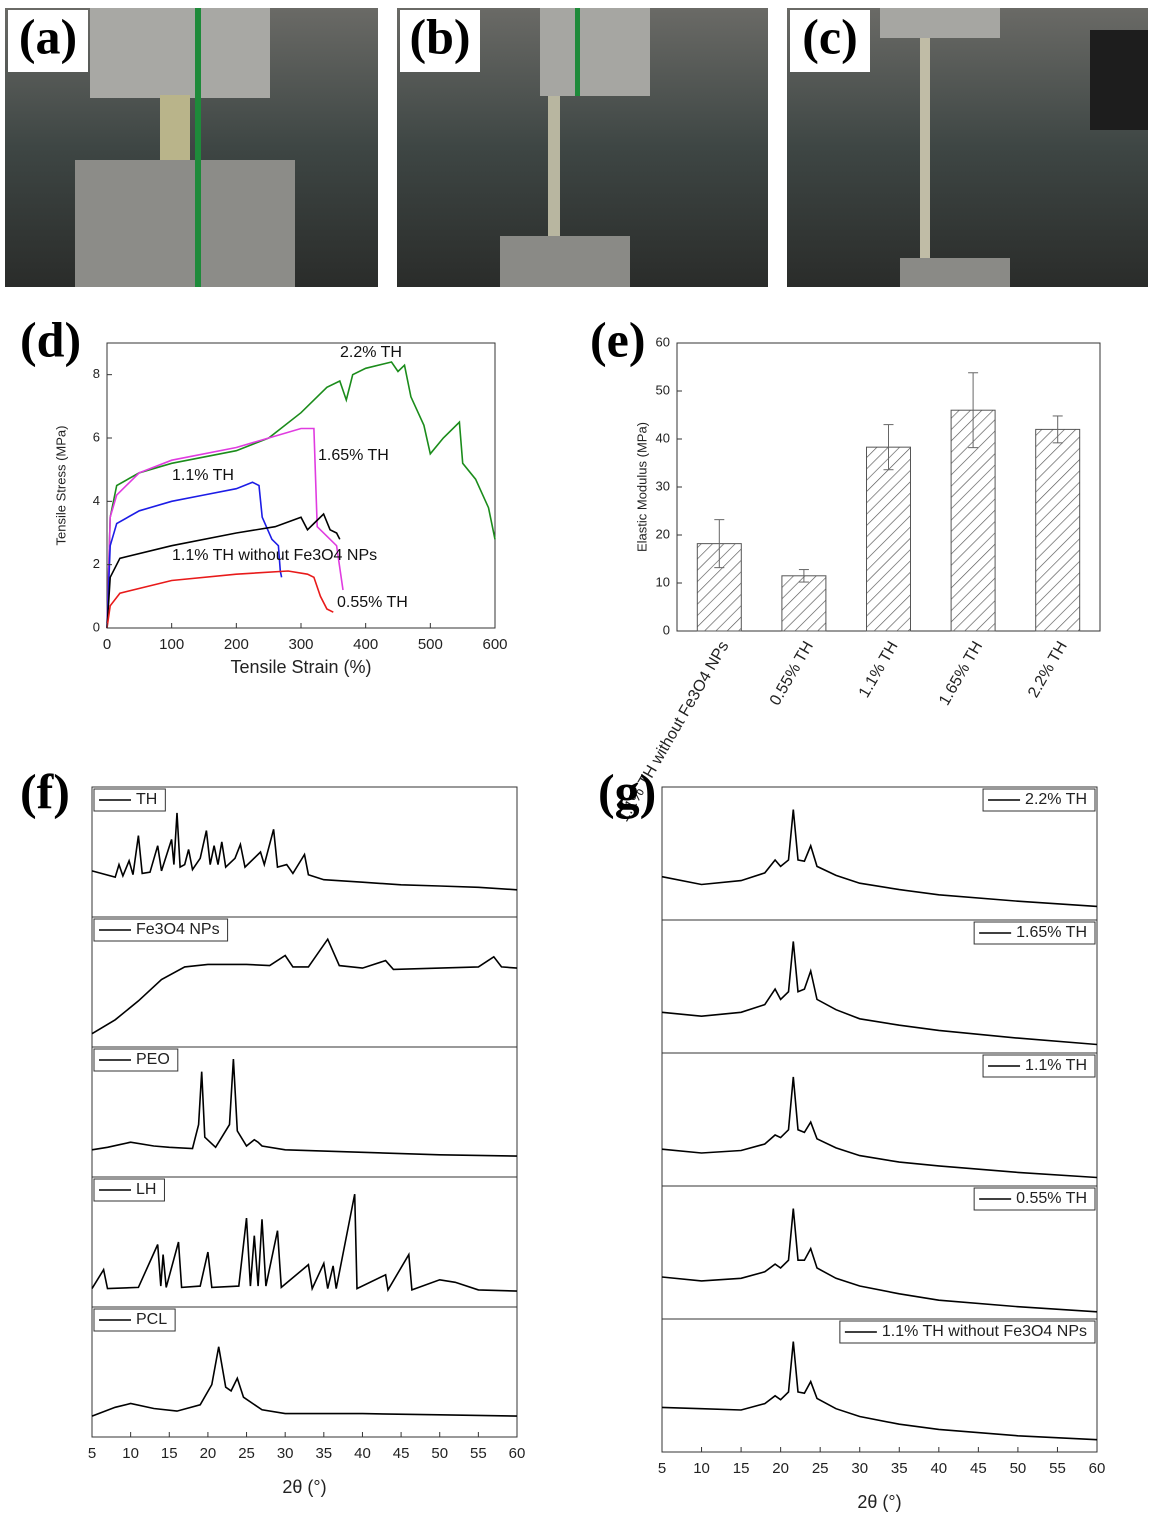  I want to click on legend-label: 2.2% TH, so click(1056, 799).